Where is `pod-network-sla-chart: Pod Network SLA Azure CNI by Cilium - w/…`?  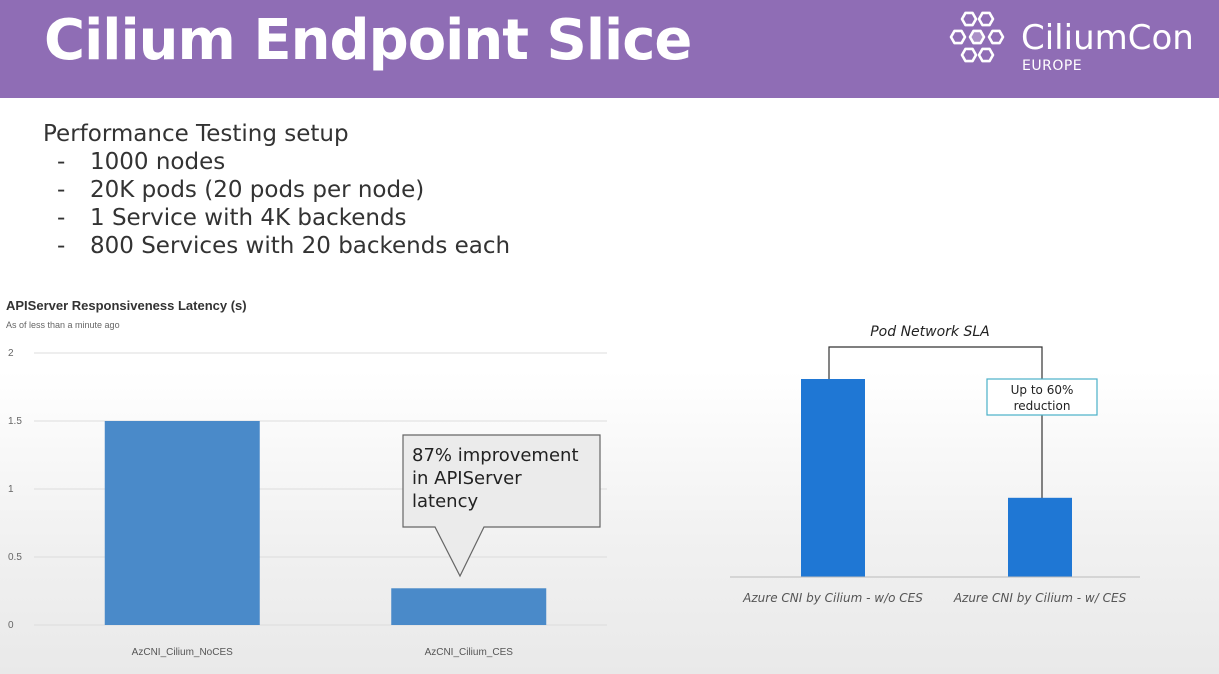 pod-network-sla-chart: Pod Network SLA Azure CNI by Cilium - w/… is located at coordinates (935, 464).